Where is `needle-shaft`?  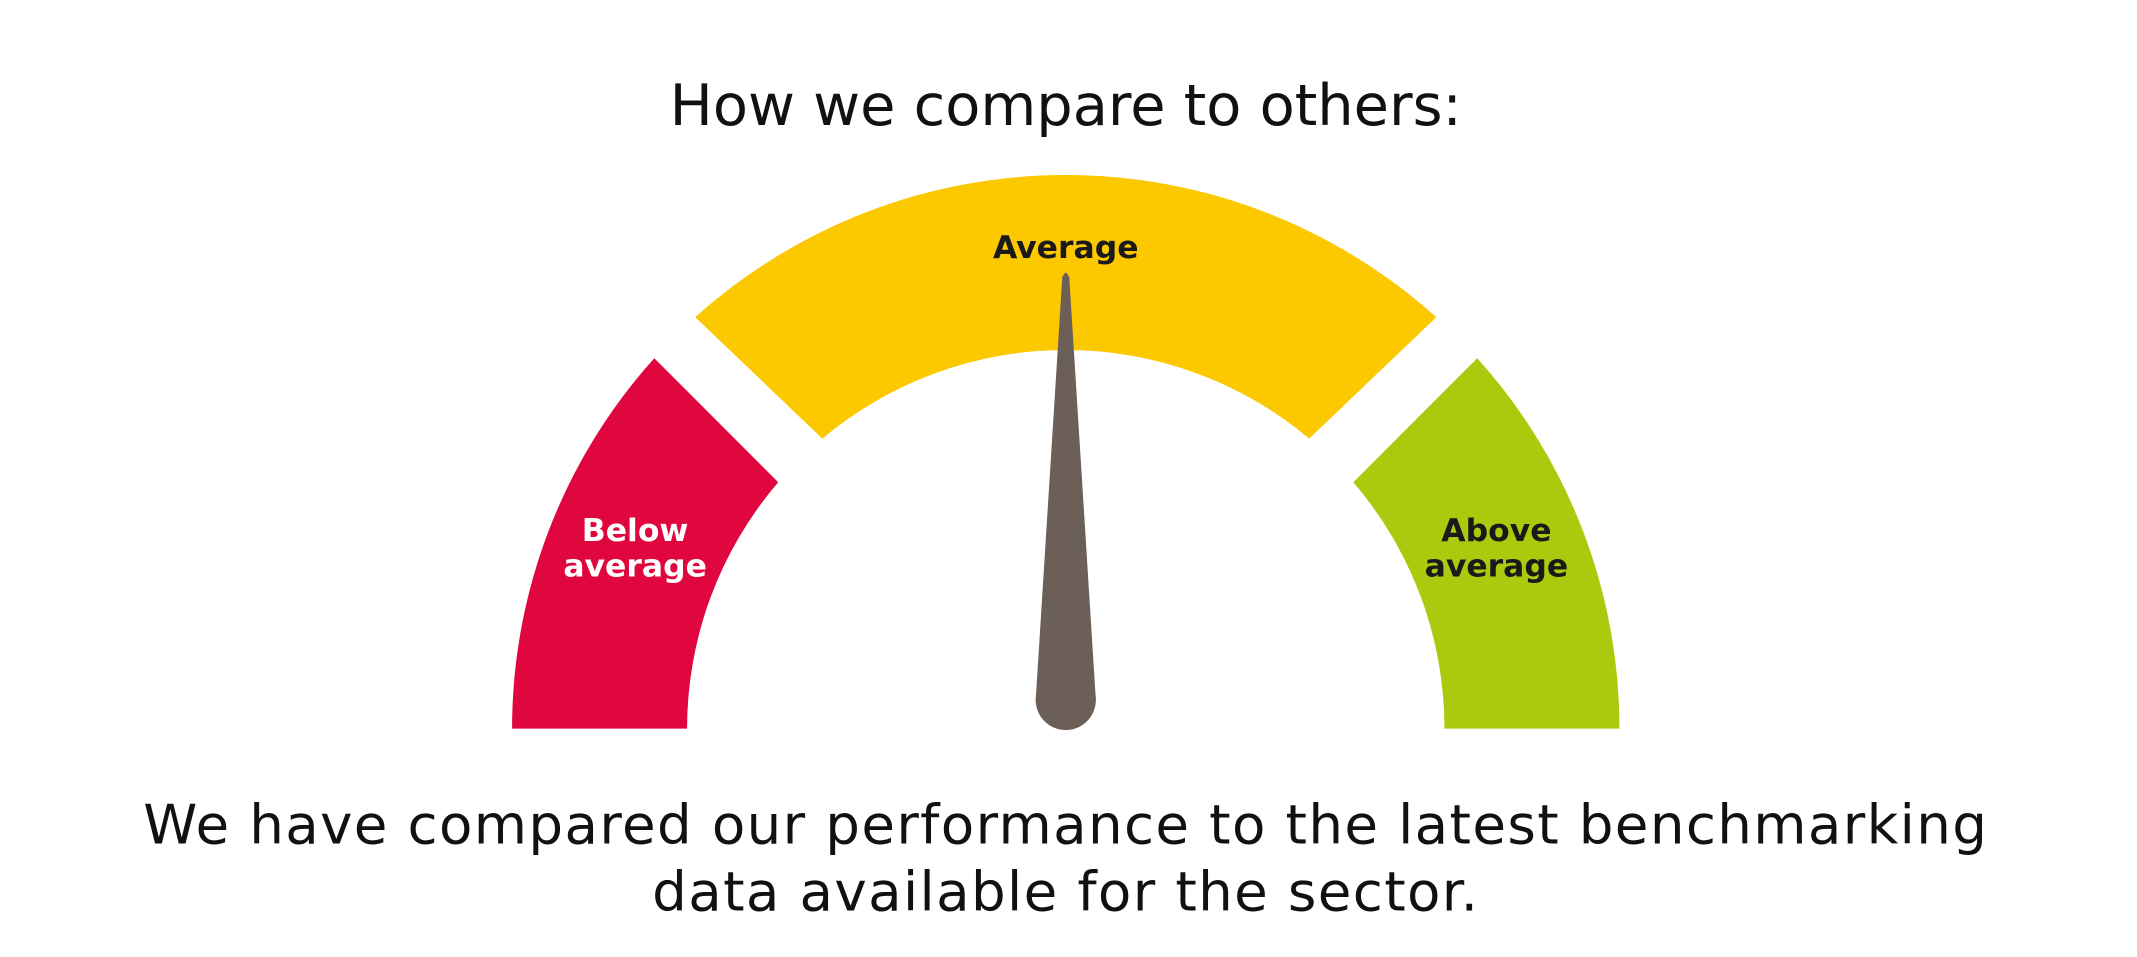 needle-shaft is located at coordinates (1065, 488).